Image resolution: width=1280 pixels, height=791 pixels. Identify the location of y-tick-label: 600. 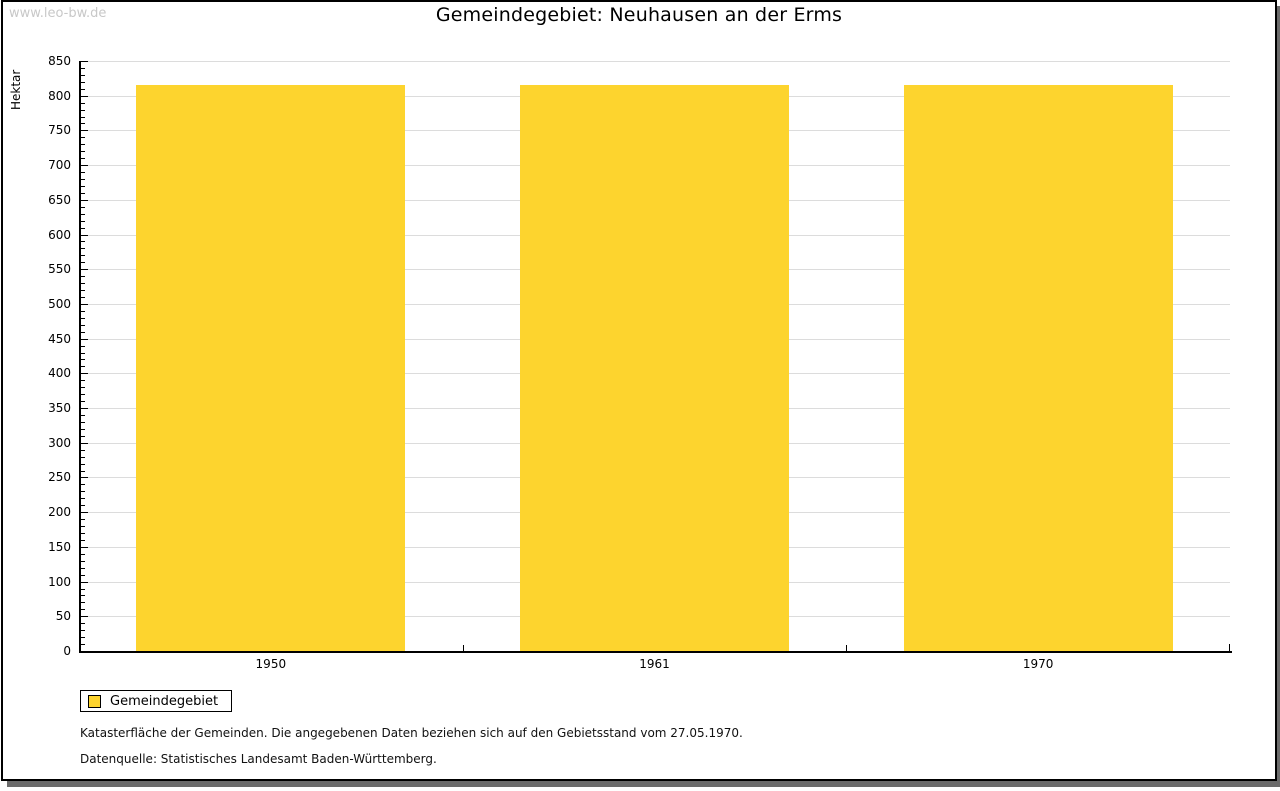
(59, 234).